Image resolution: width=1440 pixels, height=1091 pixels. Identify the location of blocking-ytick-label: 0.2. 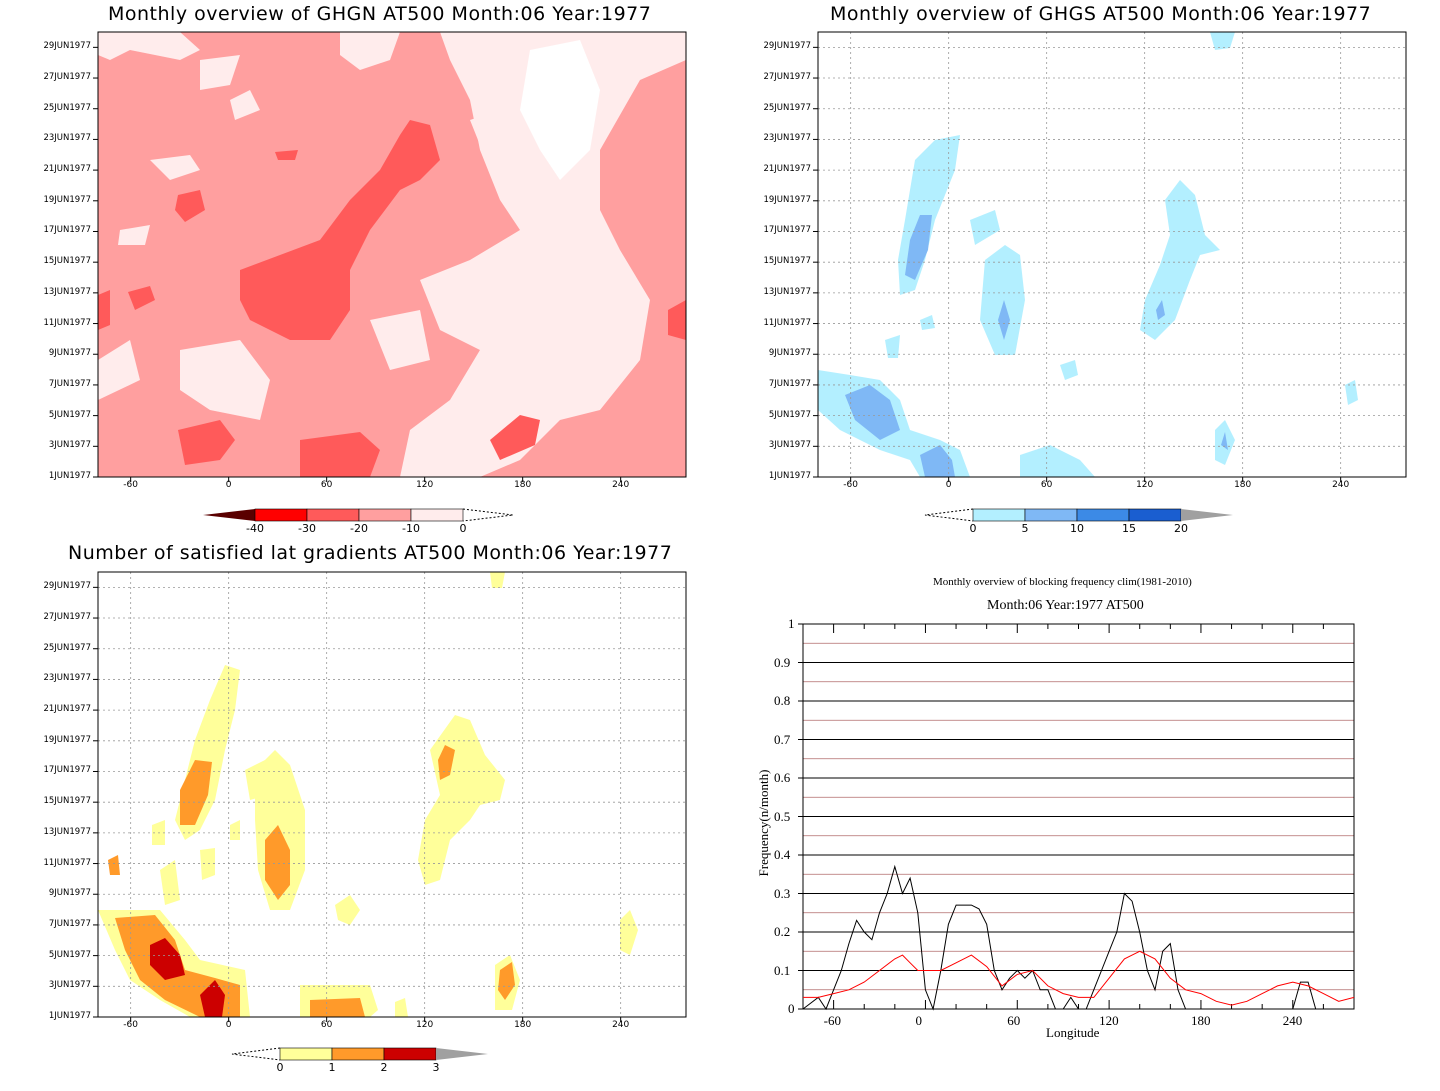
(782, 931).